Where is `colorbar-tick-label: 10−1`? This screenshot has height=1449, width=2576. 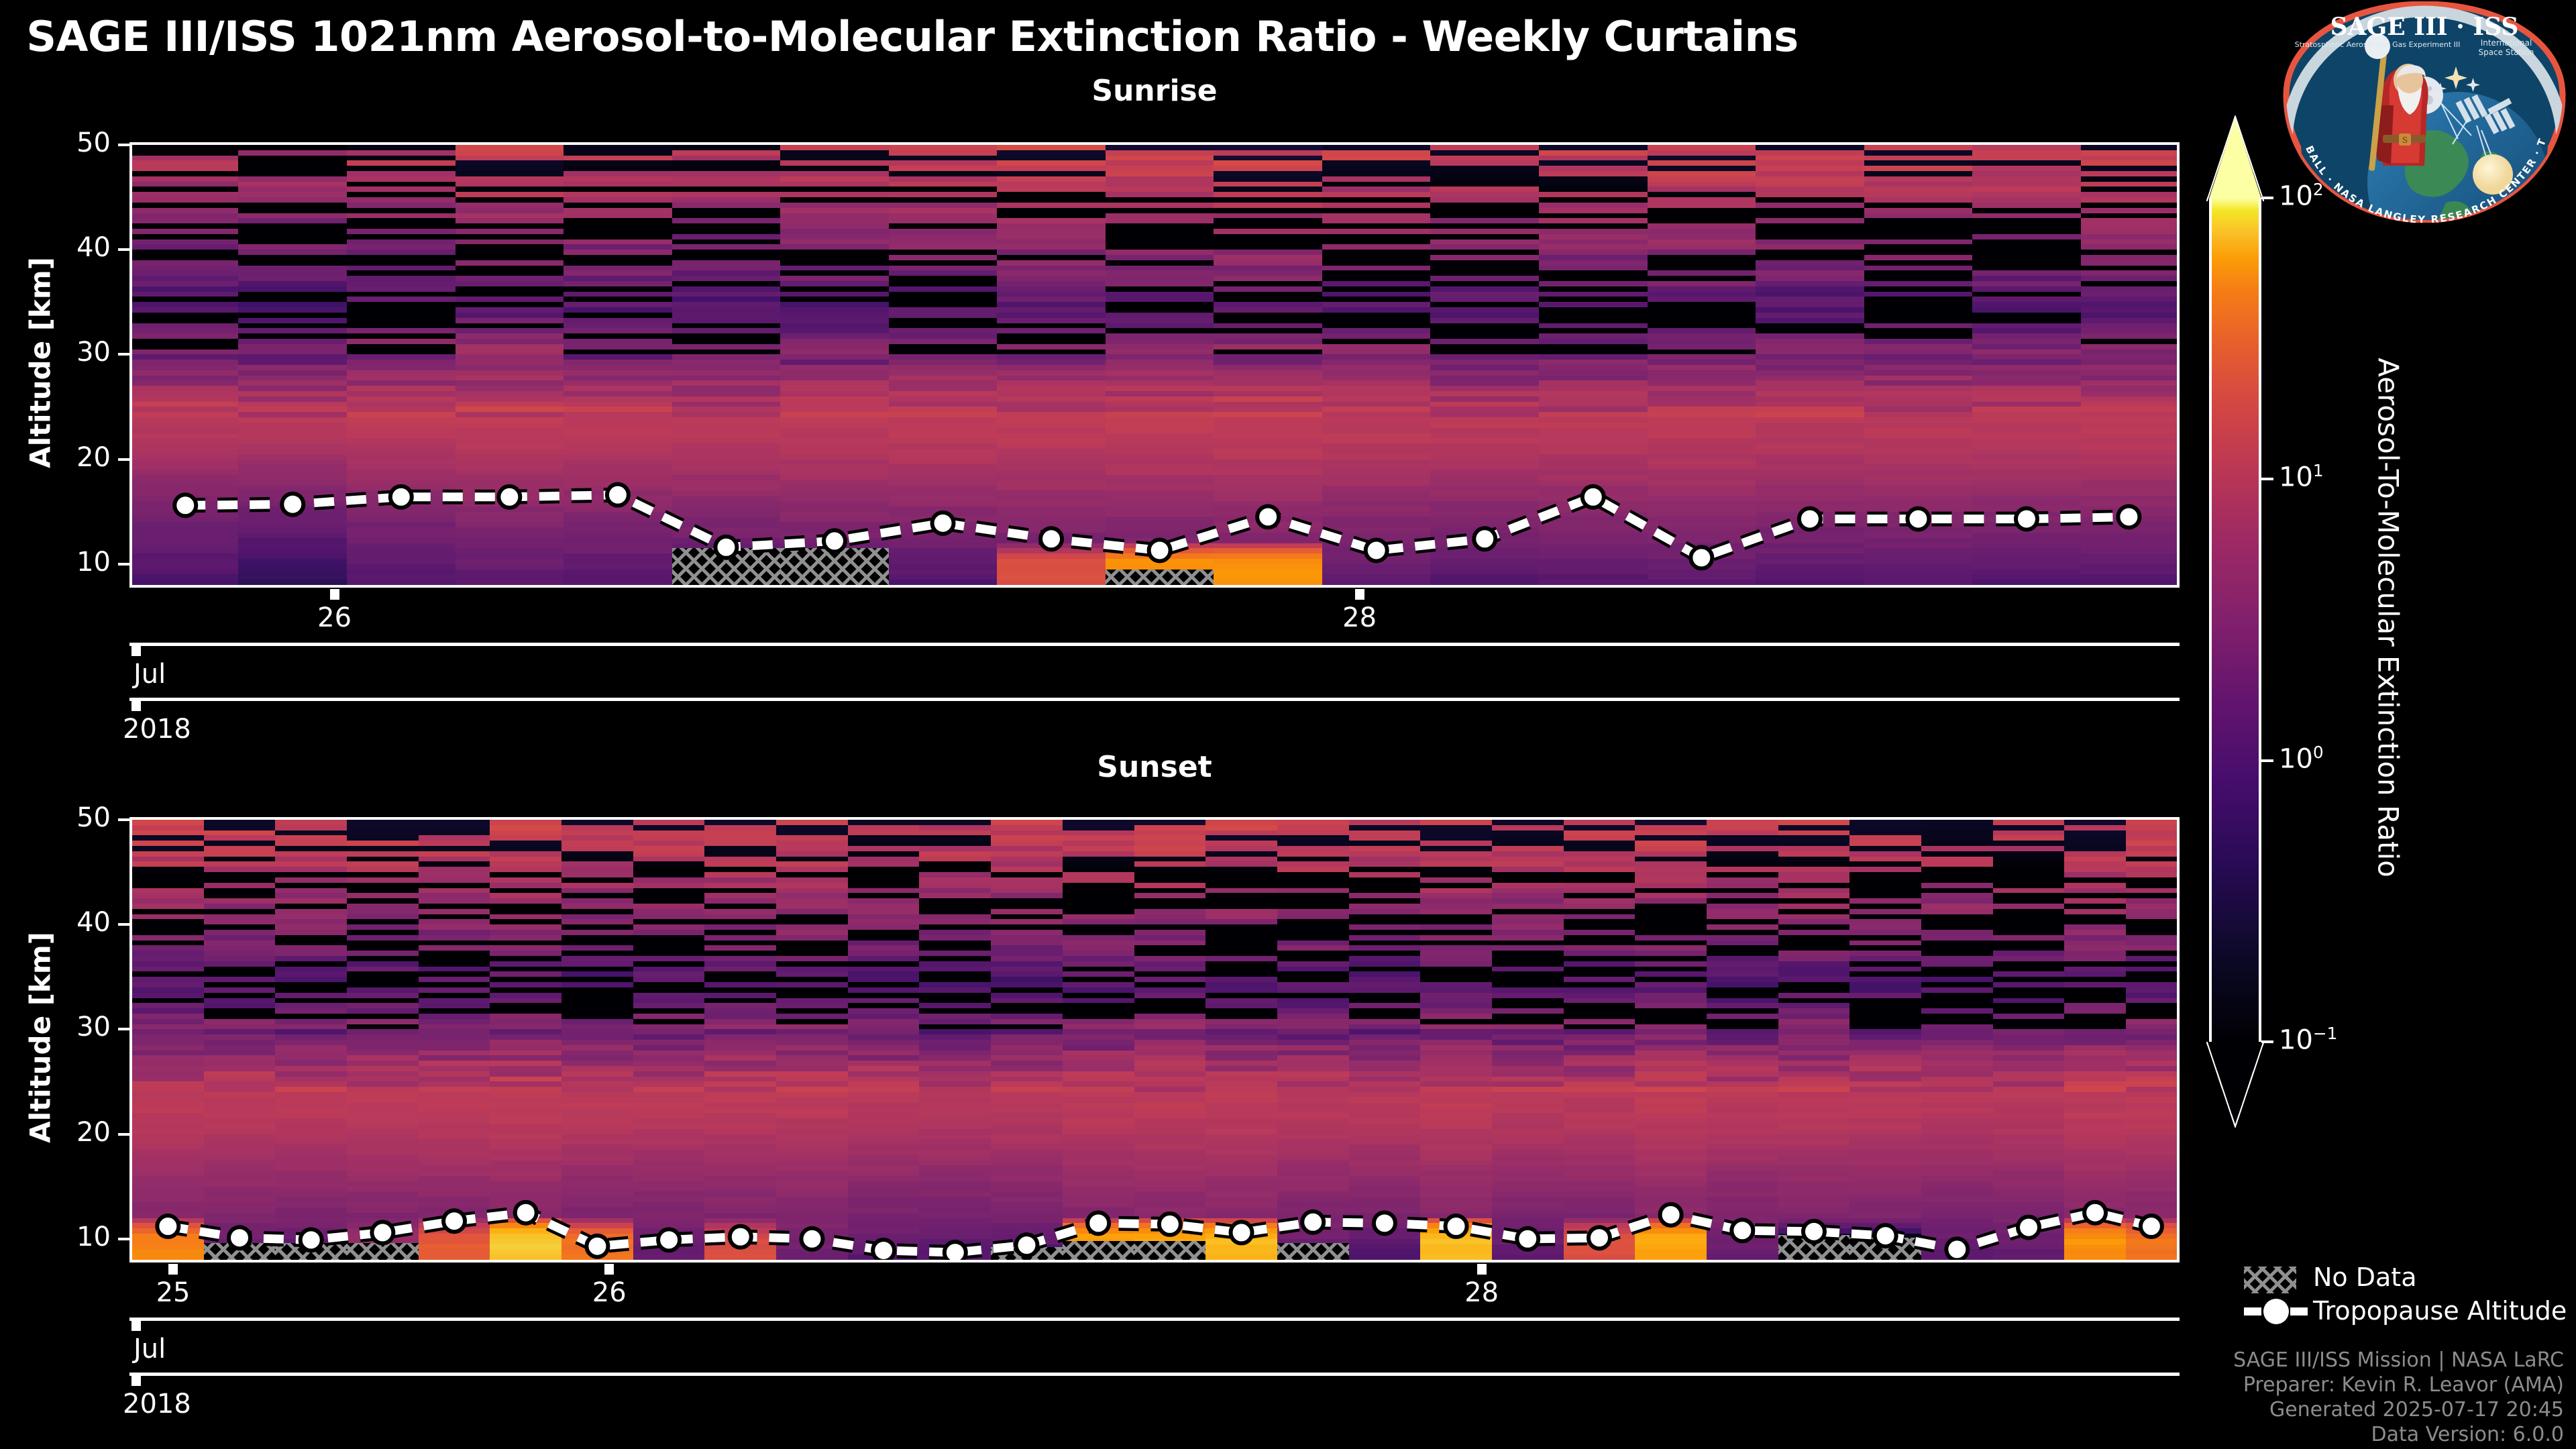 colorbar-tick-label: 10−1 is located at coordinates (2308, 1040).